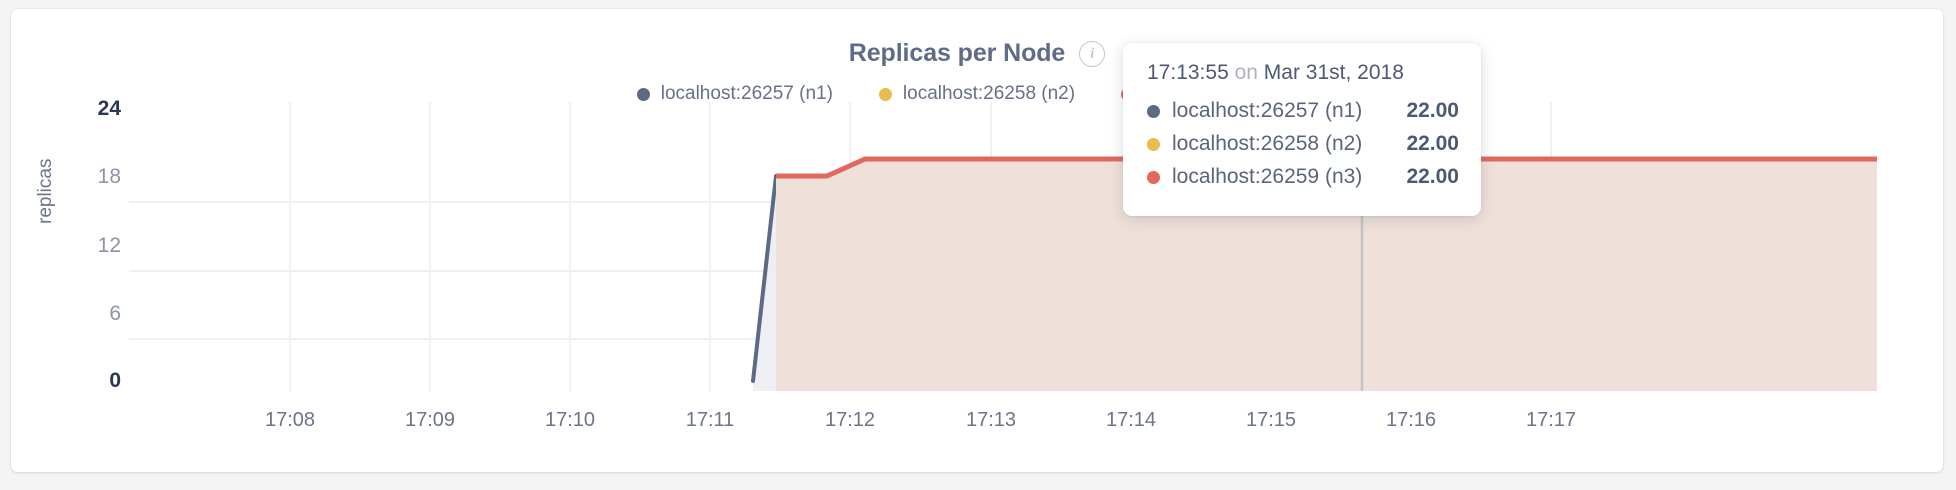 Image resolution: width=1956 pixels, height=490 pixels. Describe the element at coordinates (1092, 53) in the screenshot. I see `info-icon: i` at that location.